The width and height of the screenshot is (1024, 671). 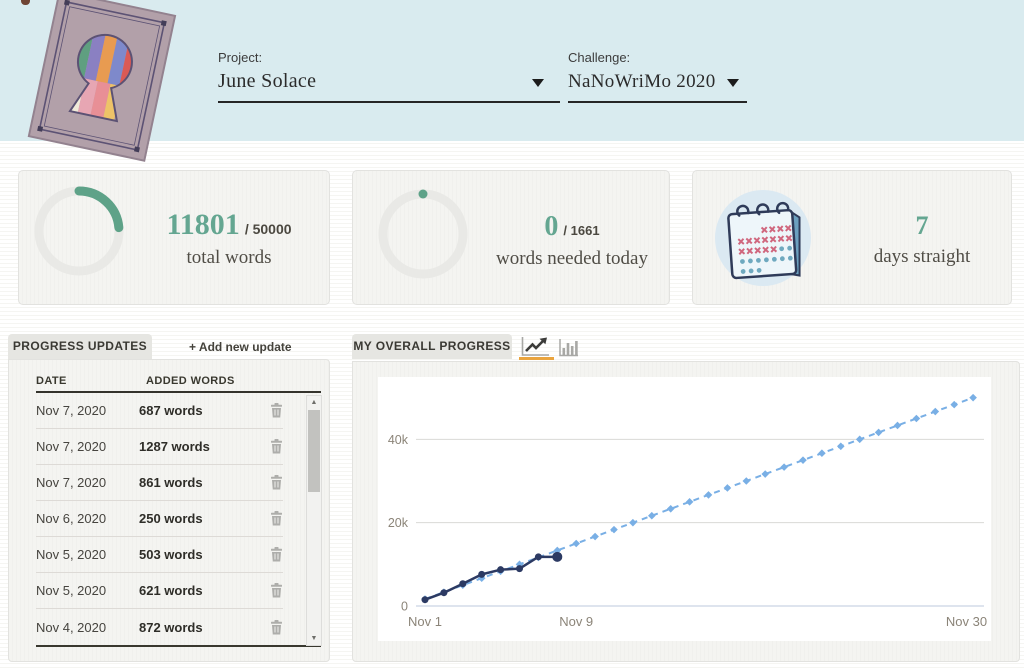 I want to click on bar-chart-icon, so click(x=568, y=347).